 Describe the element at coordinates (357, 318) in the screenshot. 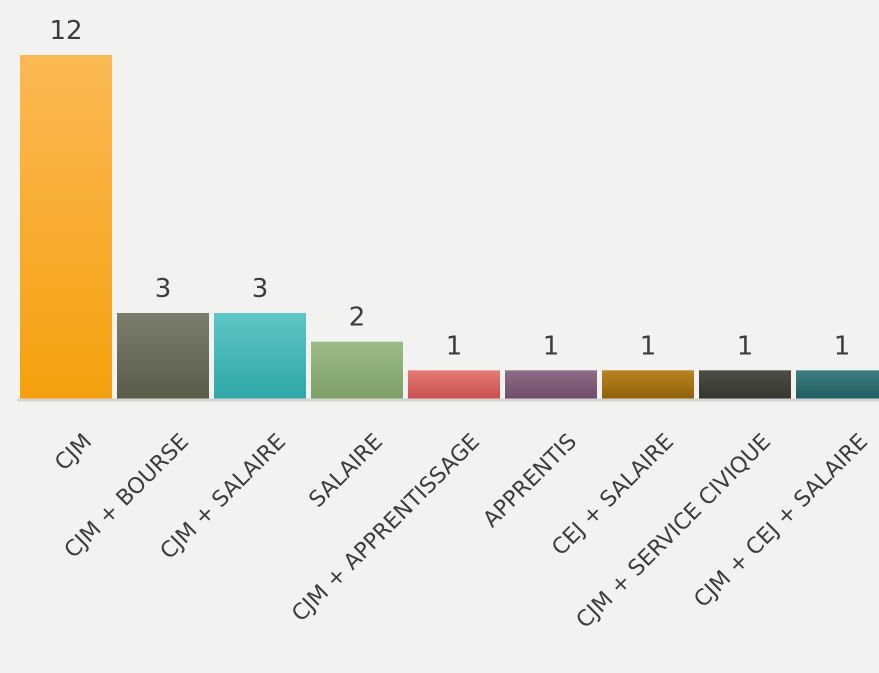

I see `value-label-4: 2` at that location.